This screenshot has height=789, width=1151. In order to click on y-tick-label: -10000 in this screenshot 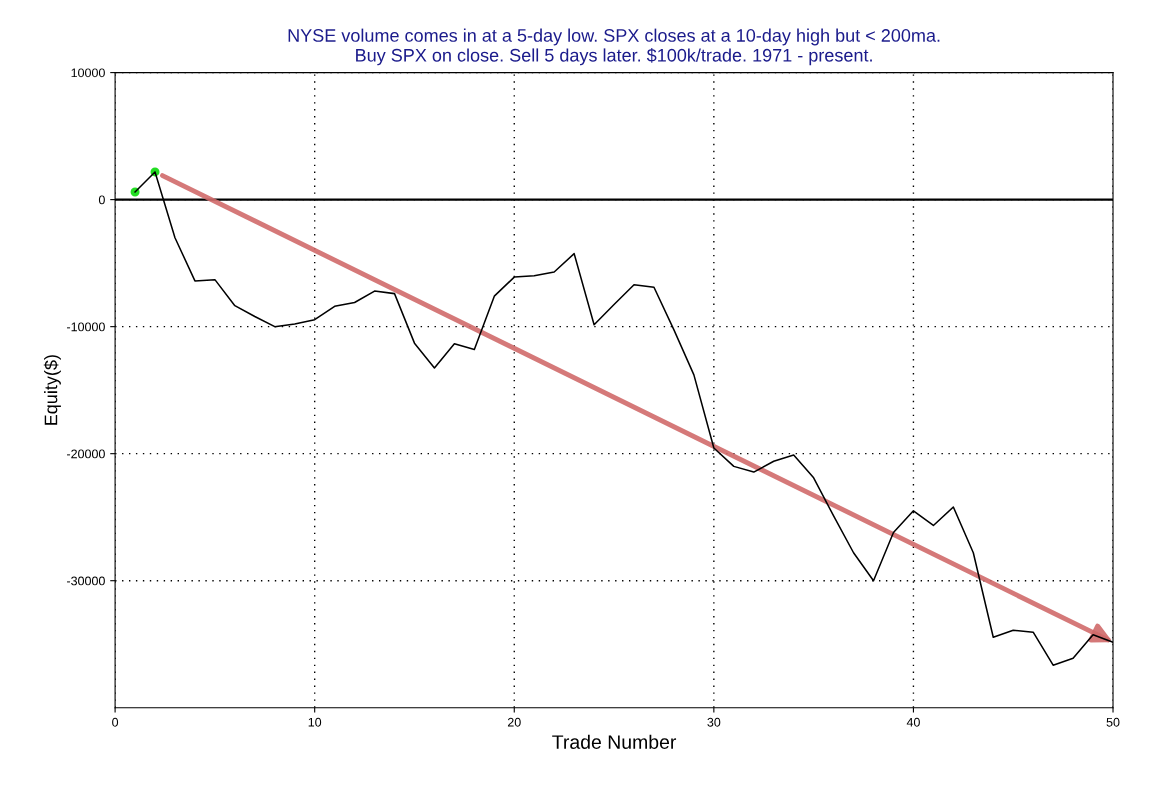, I will do `click(86, 327)`.